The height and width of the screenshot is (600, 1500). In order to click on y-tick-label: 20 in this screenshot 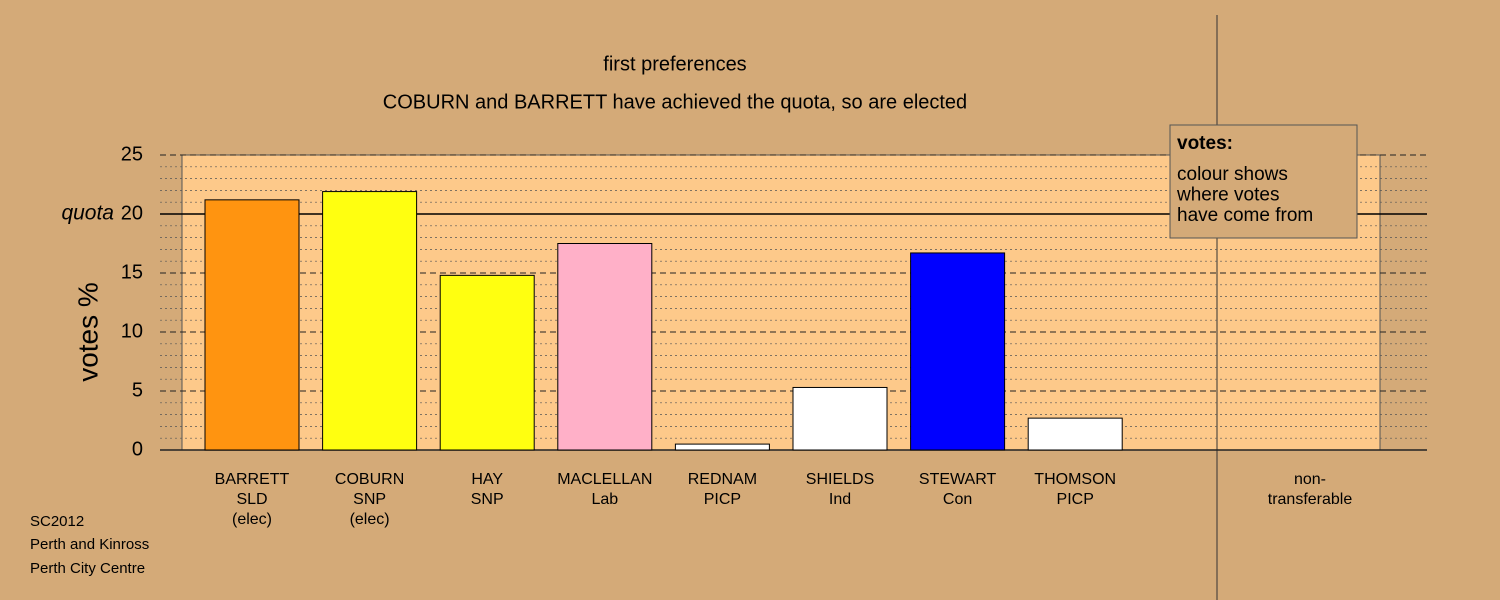, I will do `click(132, 213)`.